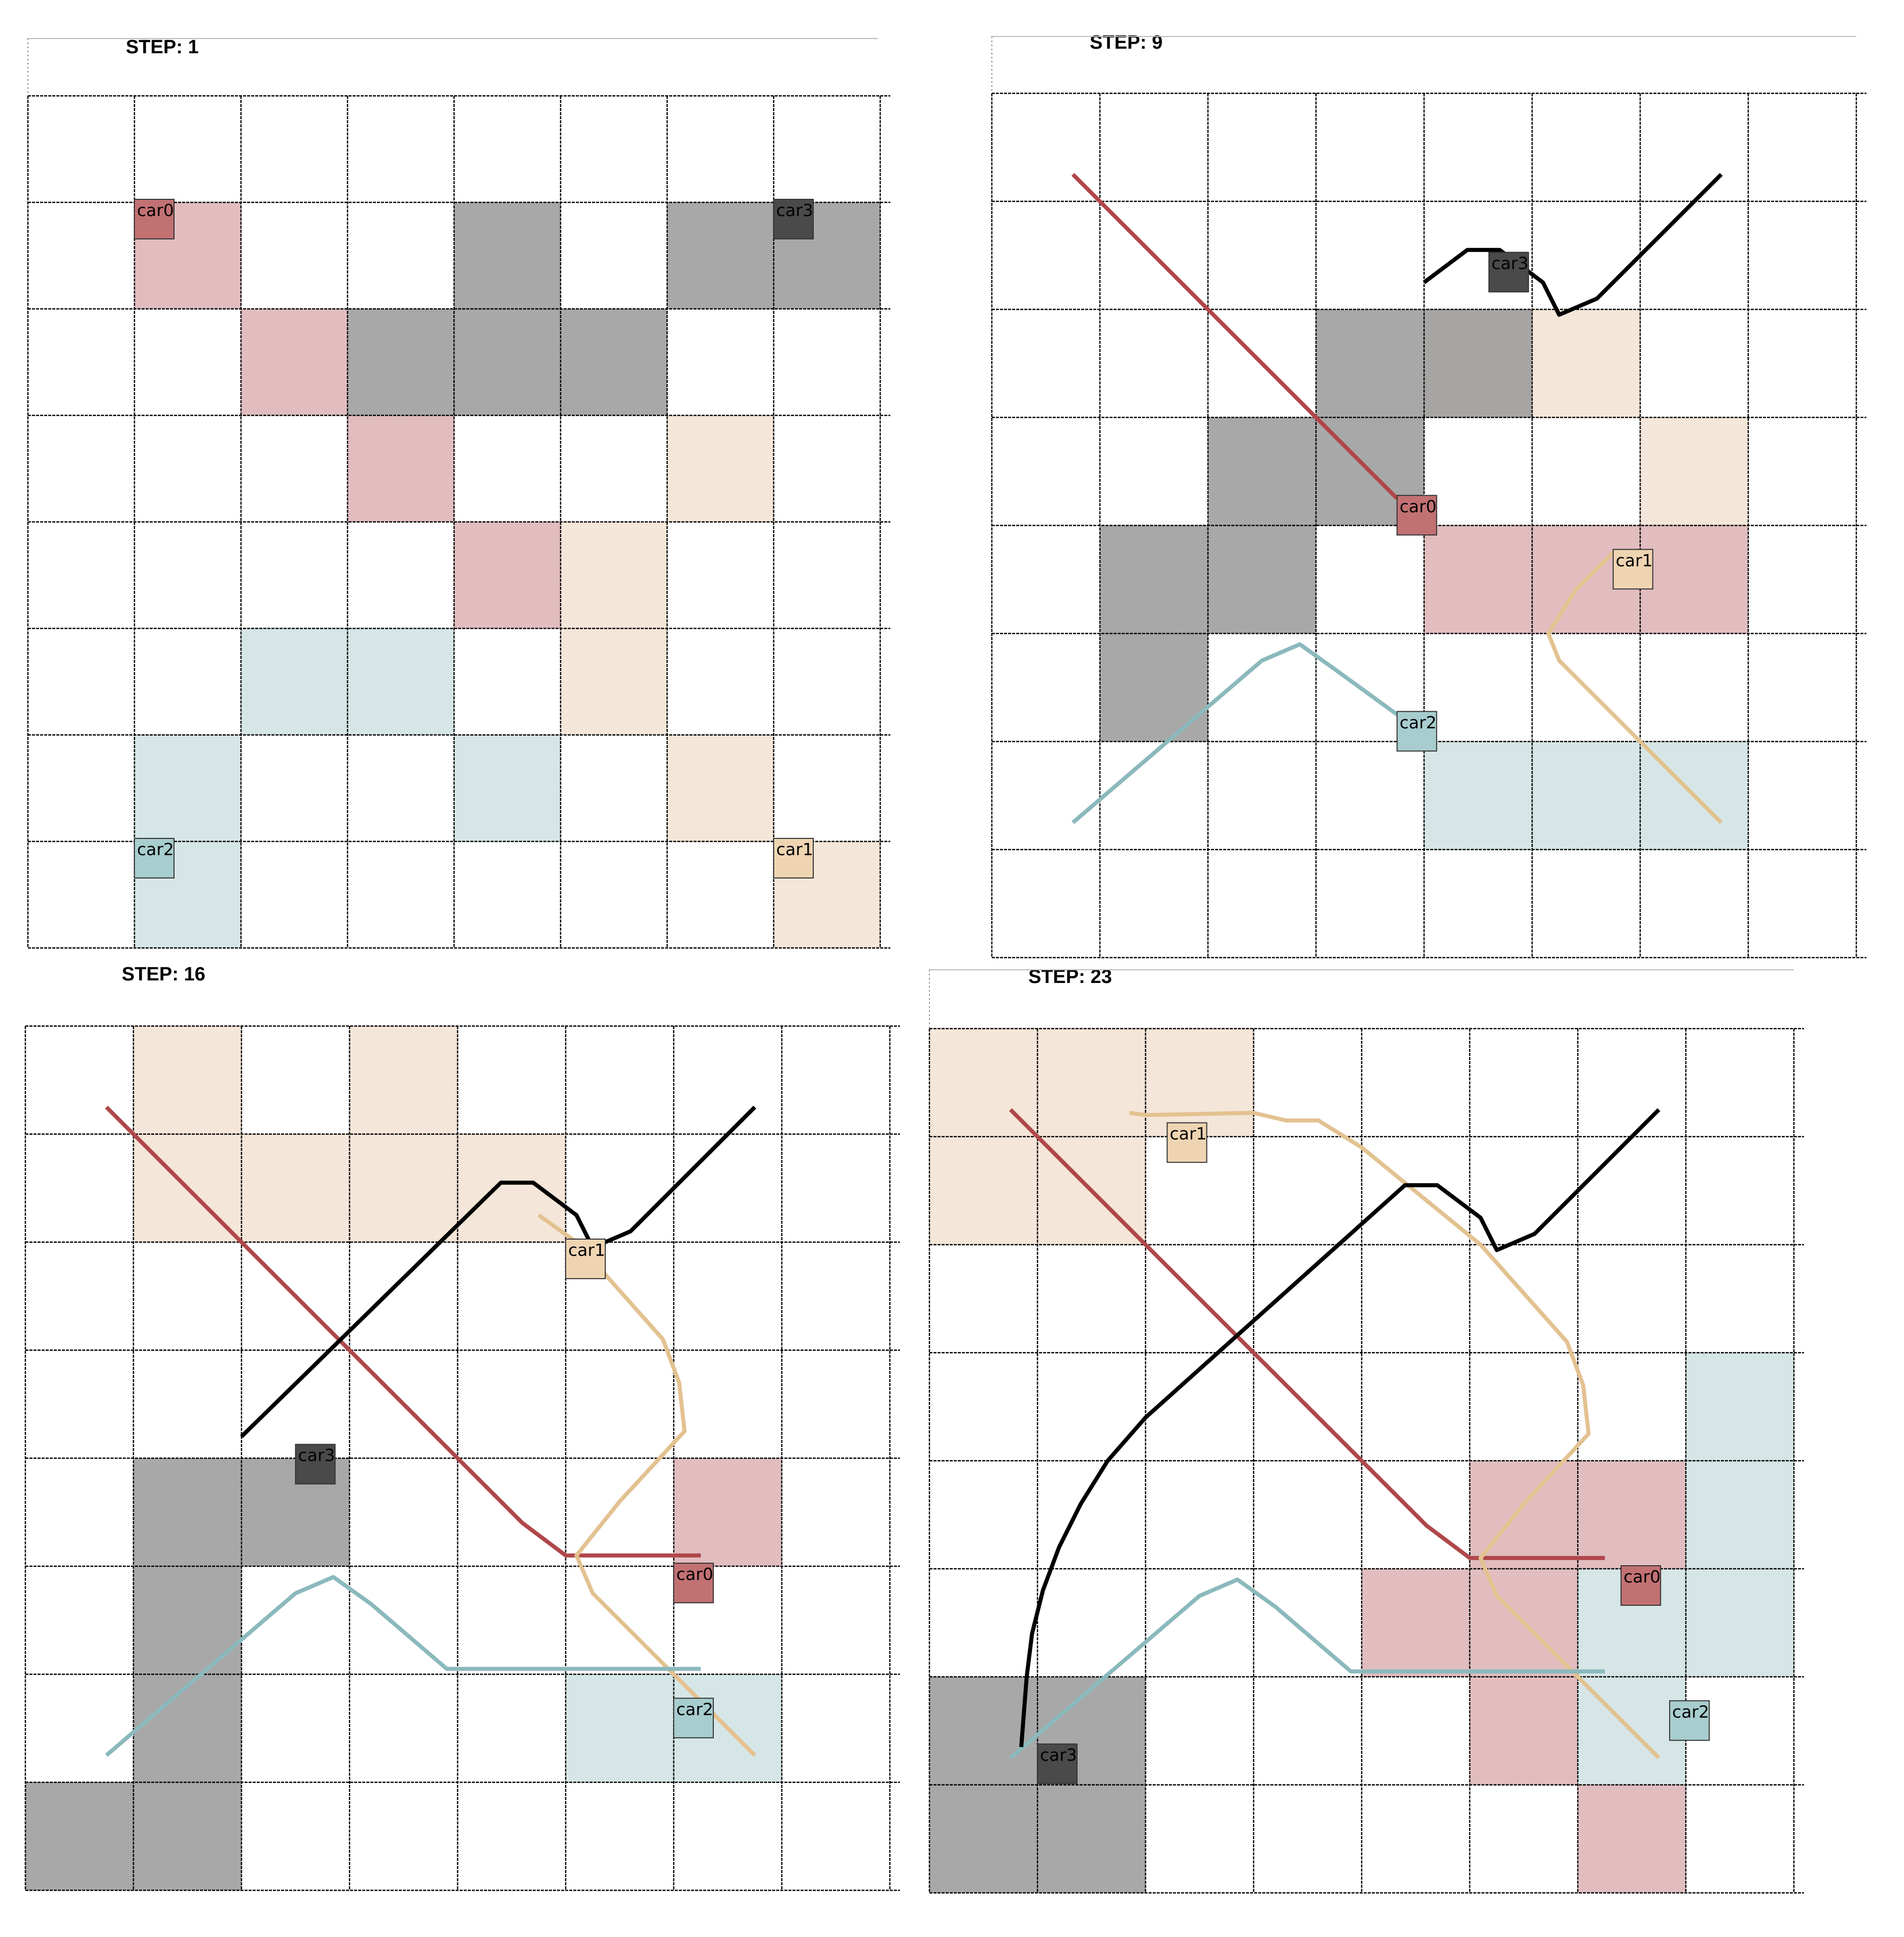 Image resolution: width=1904 pixels, height=1937 pixels. I want to click on car3-marker-box, so click(1509, 272).